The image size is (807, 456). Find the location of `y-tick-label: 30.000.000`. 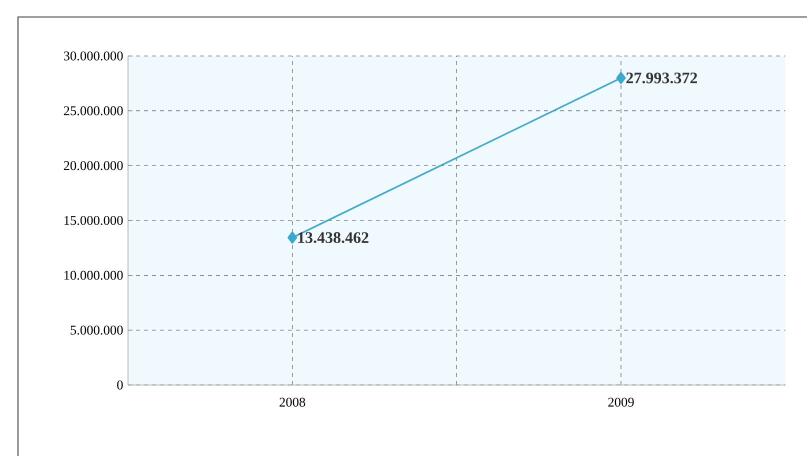

y-tick-label: 30.000.000 is located at coordinates (93, 56).